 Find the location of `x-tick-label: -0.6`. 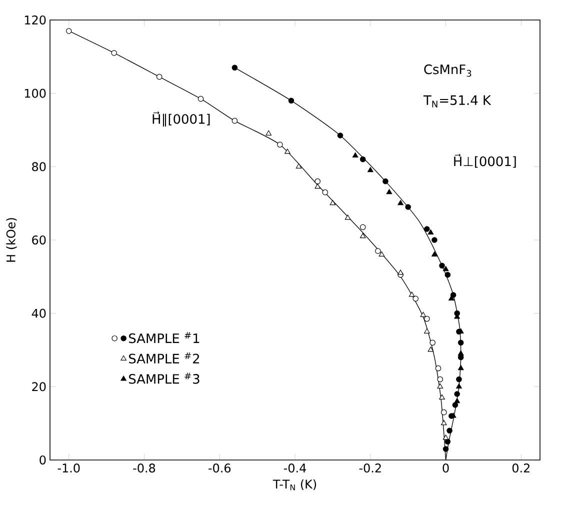

x-tick-label: -0.6 is located at coordinates (219, 468).